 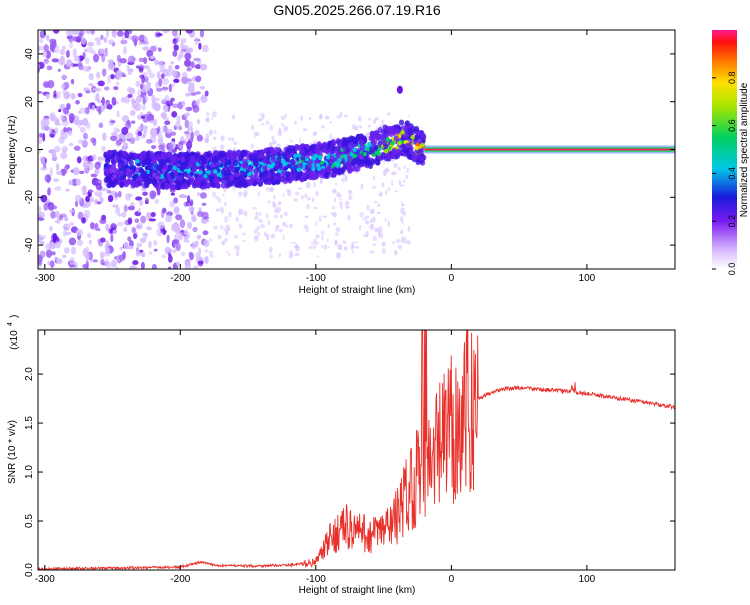 What do you see at coordinates (29, 149) in the screenshot?
I see `spectrogram-y-tick-label: 0` at bounding box center [29, 149].